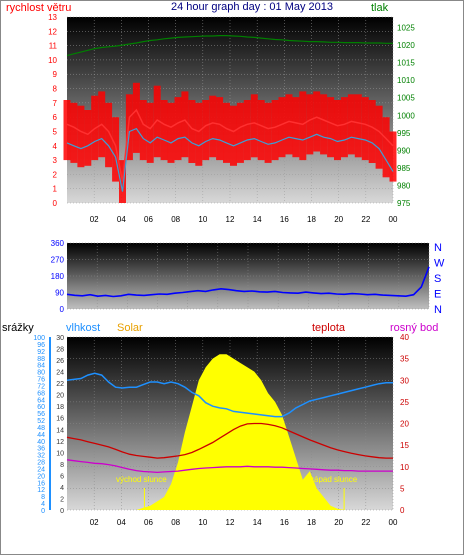 The height and width of the screenshot is (555, 464). I want to click on direction-y-tick: 360, so click(58, 243).